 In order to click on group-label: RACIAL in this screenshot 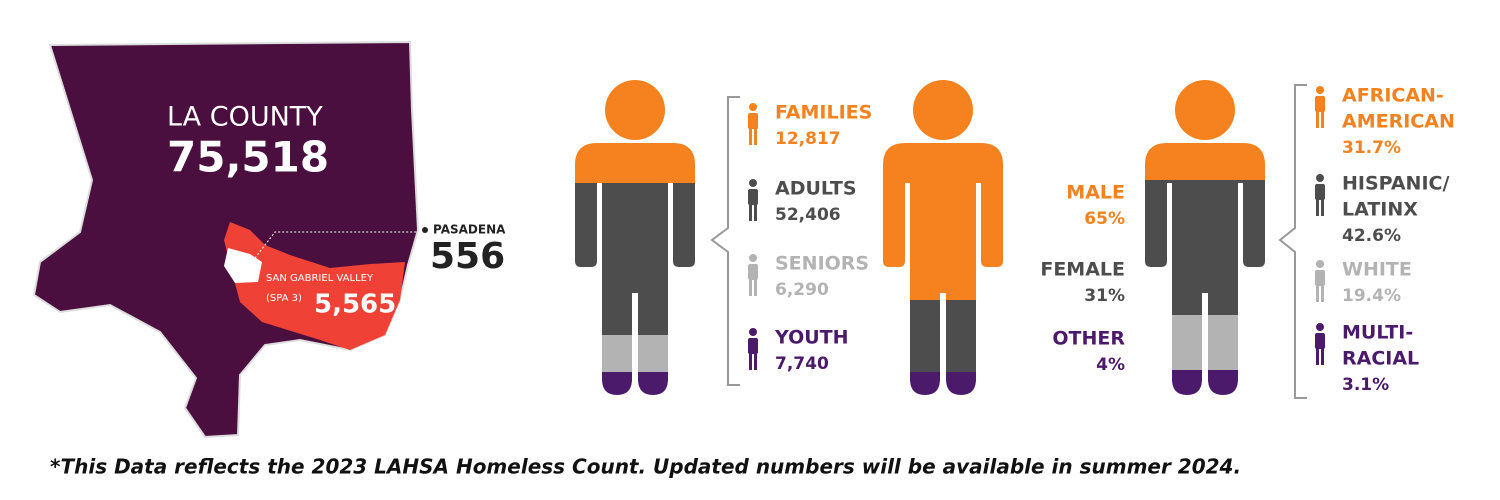, I will do `click(1380, 359)`.